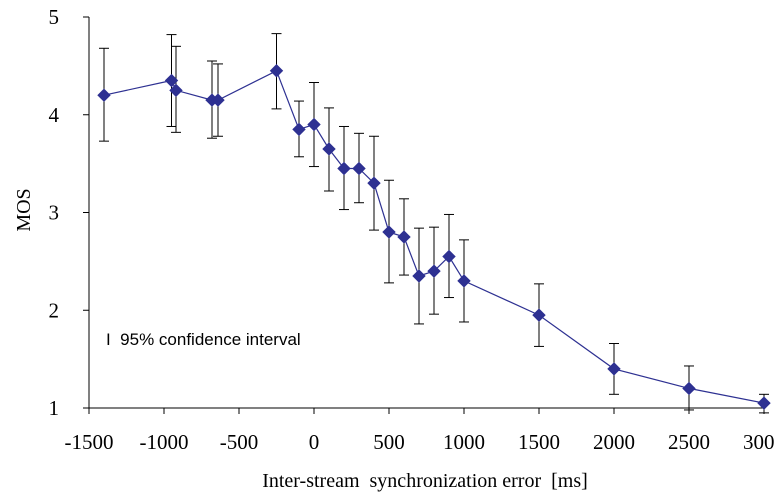  I want to click on x-tick-label: -1500, so click(89, 442).